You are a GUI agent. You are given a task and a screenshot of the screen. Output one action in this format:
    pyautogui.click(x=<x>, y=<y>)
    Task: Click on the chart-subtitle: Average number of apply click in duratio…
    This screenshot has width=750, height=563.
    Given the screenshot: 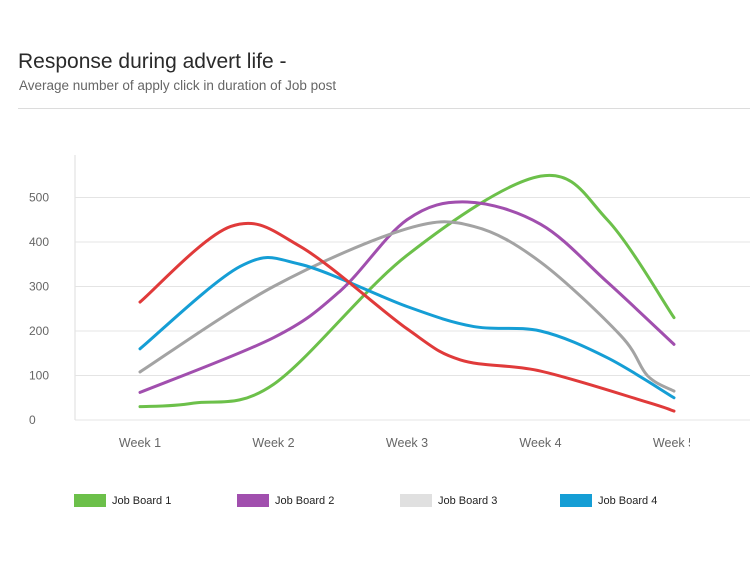 What is the action you would take?
    pyautogui.click(x=178, y=85)
    